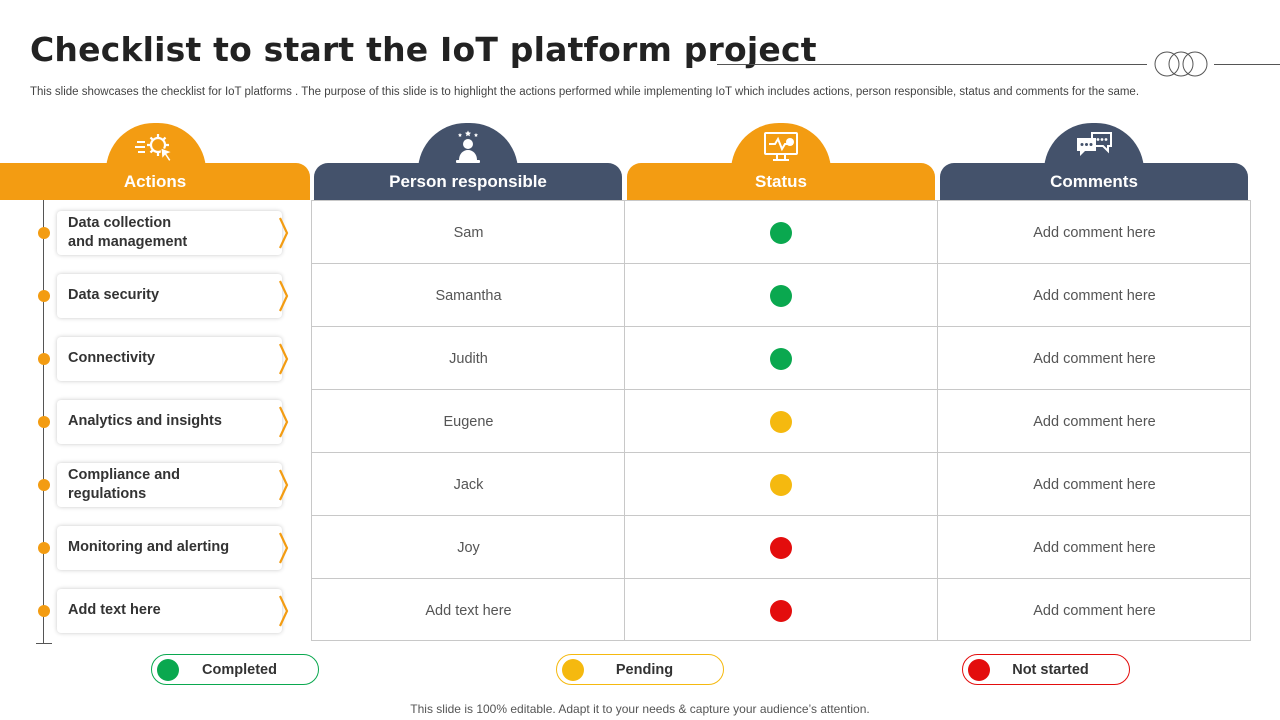 The width and height of the screenshot is (1280, 720). I want to click on status-header: Status, so click(781, 181).